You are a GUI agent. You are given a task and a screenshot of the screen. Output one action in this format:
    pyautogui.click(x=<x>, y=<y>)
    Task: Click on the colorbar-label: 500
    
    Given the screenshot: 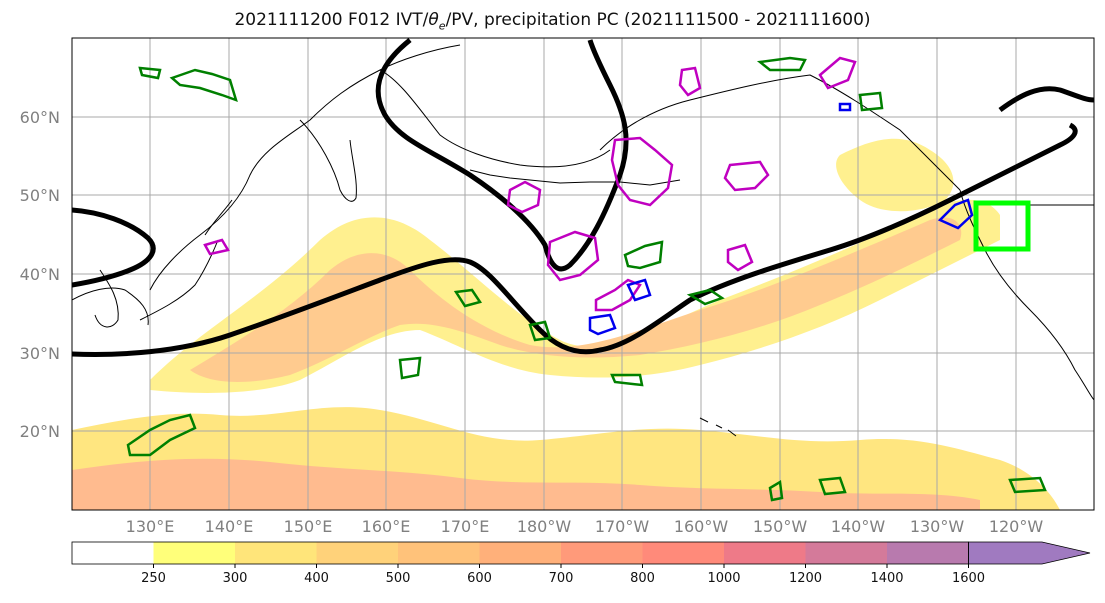 What is the action you would take?
    pyautogui.click(x=398, y=578)
    